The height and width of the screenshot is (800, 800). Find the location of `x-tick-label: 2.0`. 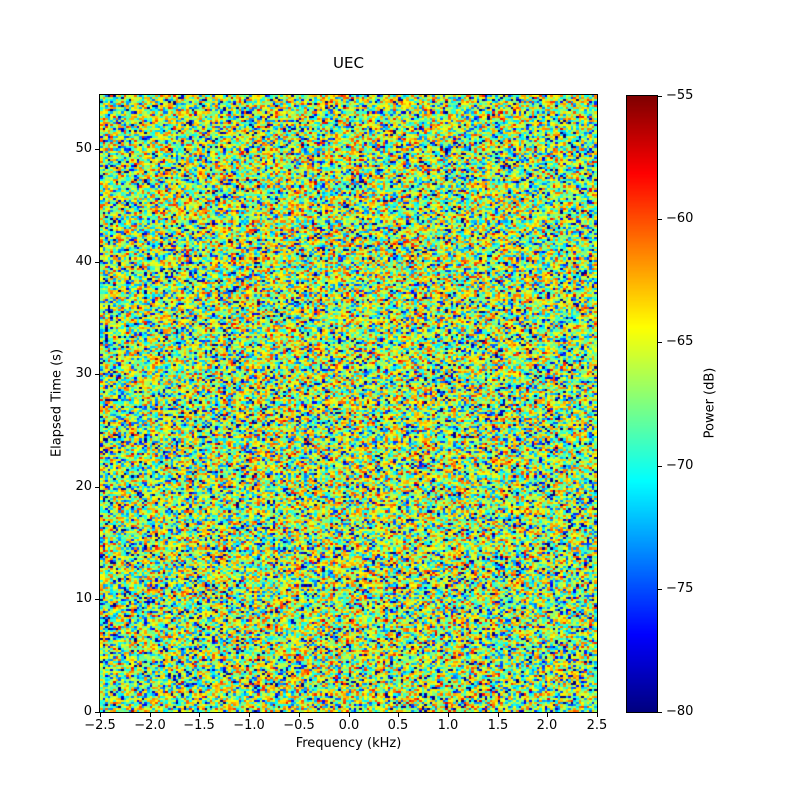

x-tick-label: 2.0 is located at coordinates (547, 725).